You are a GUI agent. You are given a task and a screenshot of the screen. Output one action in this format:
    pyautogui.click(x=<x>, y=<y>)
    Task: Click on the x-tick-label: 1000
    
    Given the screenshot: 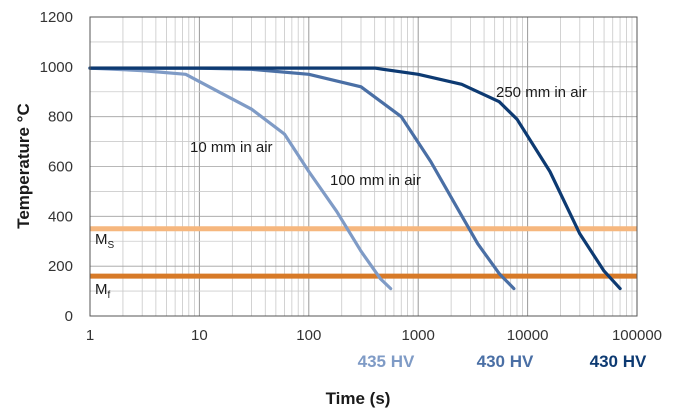 What is the action you would take?
    pyautogui.click(x=418, y=335)
    